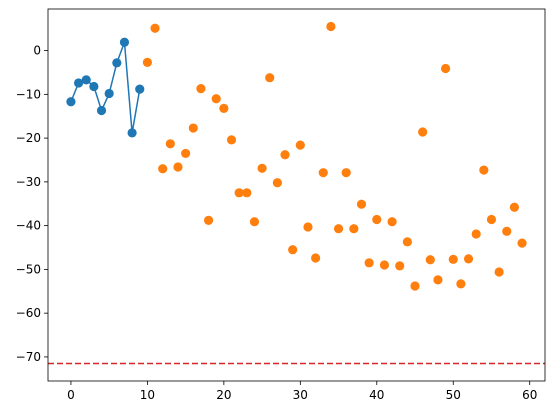 Image resolution: width=554 pixels, height=413 pixels. I want to click on y-tick-label: −70, so click(28, 357).